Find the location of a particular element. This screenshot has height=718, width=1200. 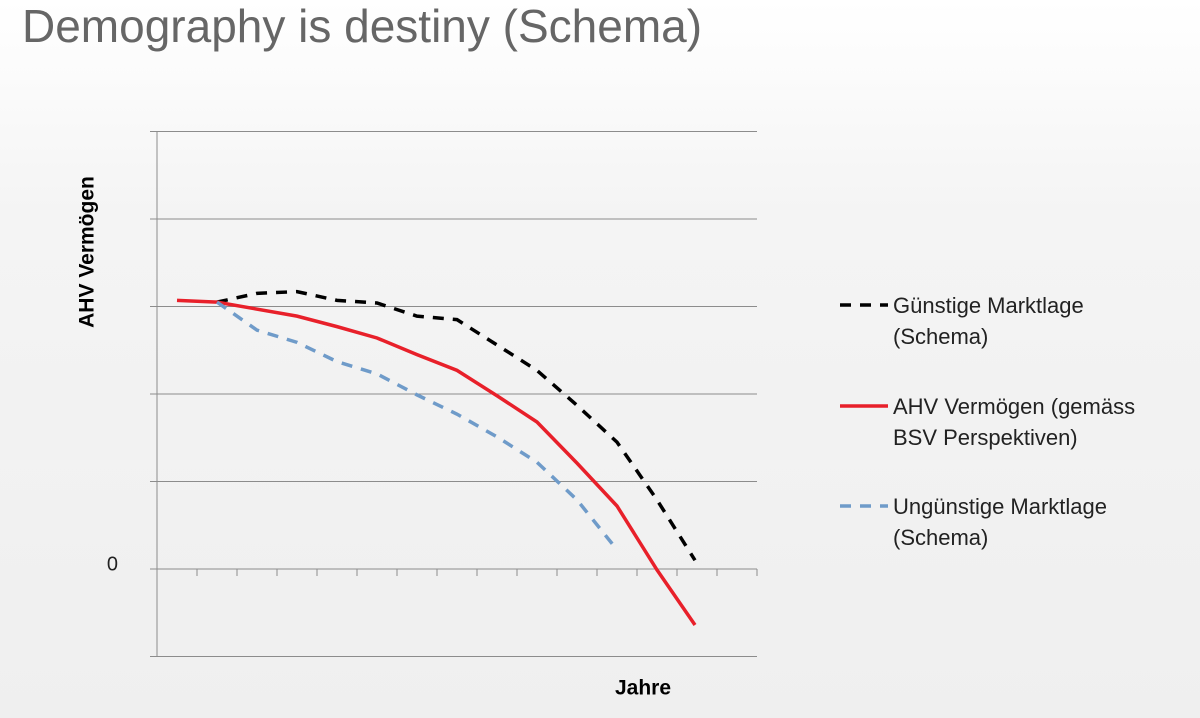

x-axis-label: Jahre is located at coordinates (643, 688).